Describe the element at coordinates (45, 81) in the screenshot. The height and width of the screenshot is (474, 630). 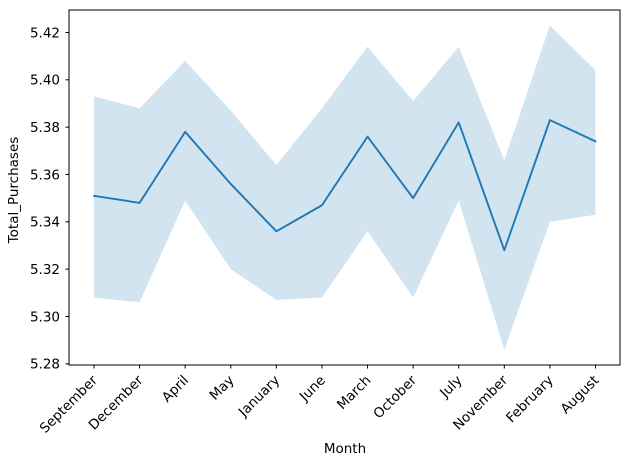
I see `y-tick-label: 5.40` at that location.